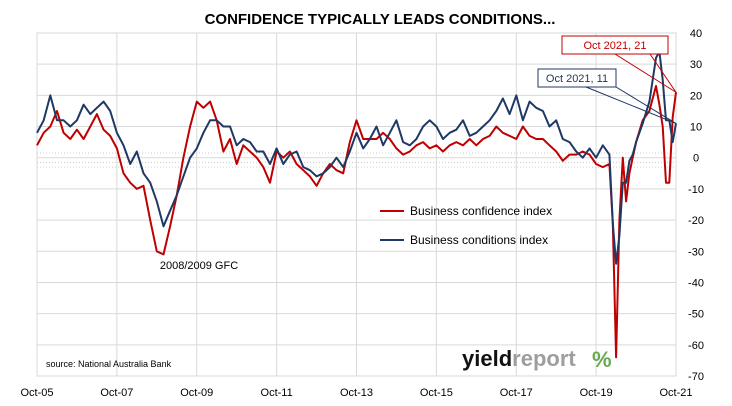 The image size is (732, 406). What do you see at coordinates (277, 393) in the screenshot?
I see `x-tick-label: Oct-11` at bounding box center [277, 393].